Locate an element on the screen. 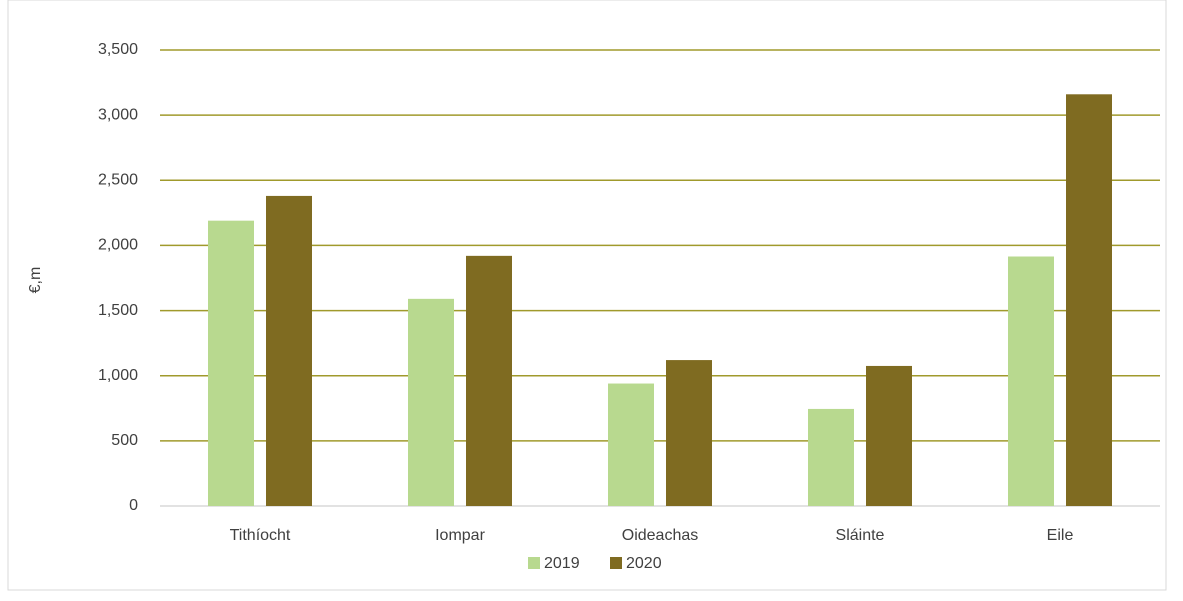 This screenshot has height=601, width=1183. y-tick-label: 3,500 is located at coordinates (118, 49).